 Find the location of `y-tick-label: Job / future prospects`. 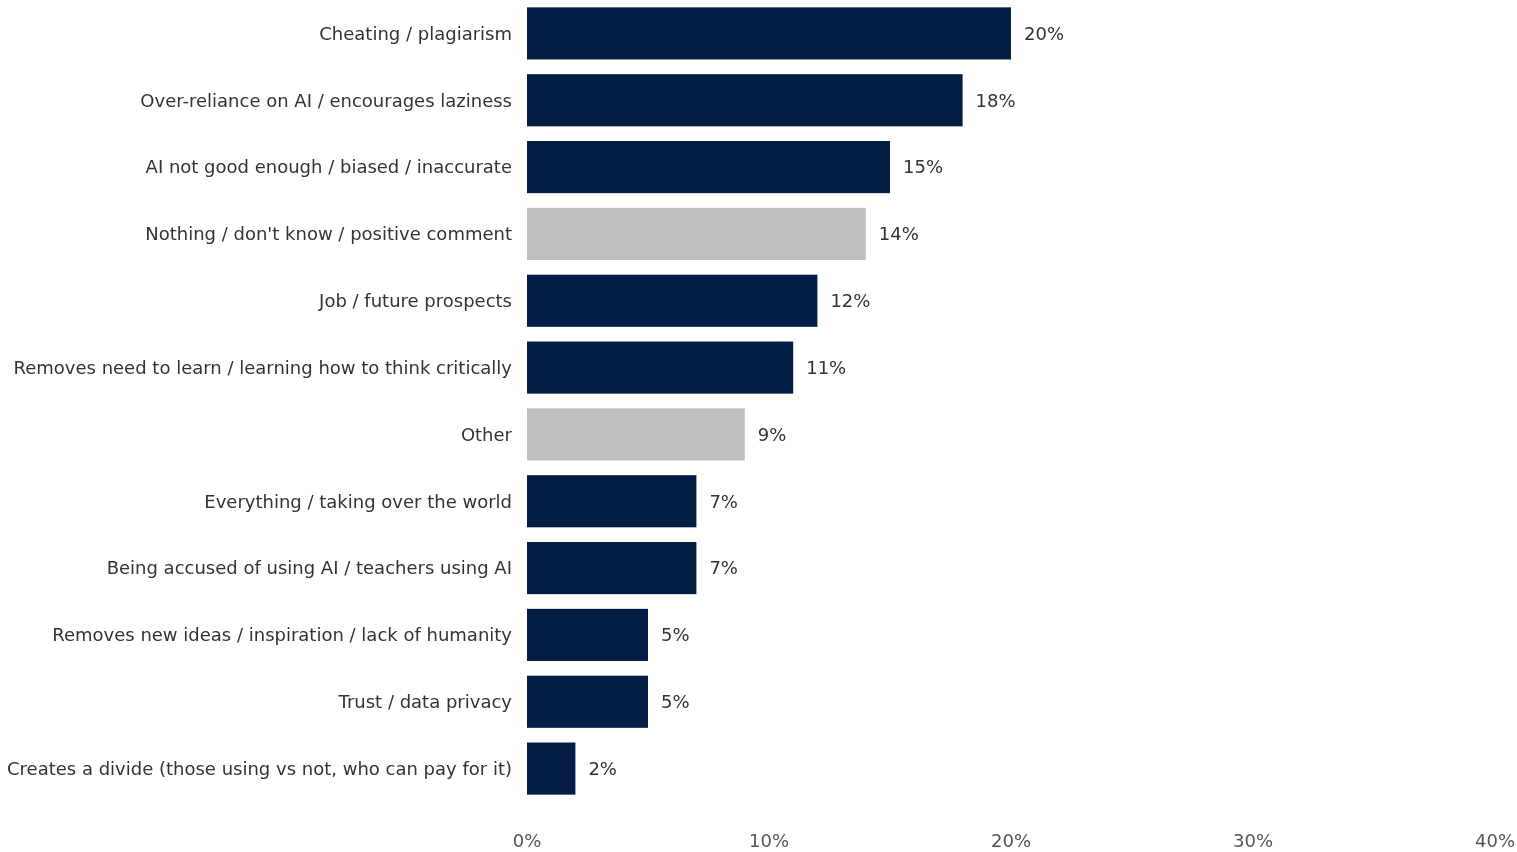

y-tick-label: Job / future prospects is located at coordinates (415, 301).